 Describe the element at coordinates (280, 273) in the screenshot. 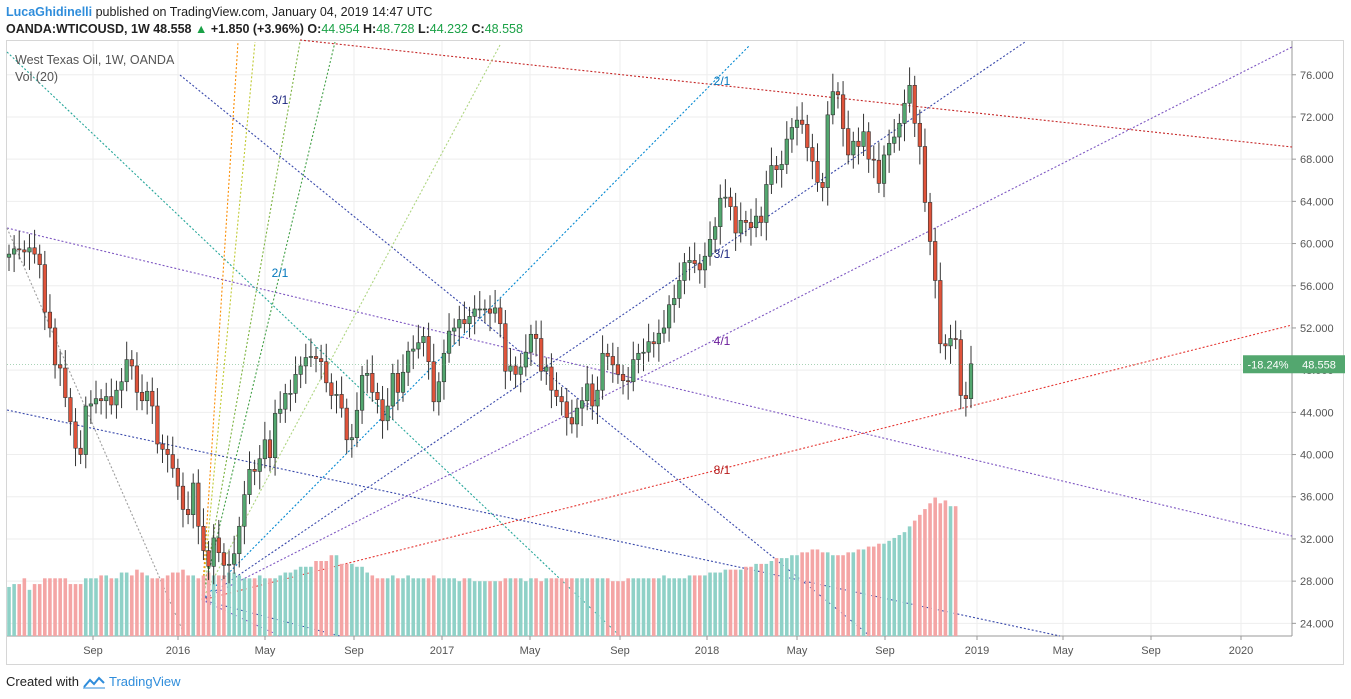

I see `fan-label: 2/1` at that location.